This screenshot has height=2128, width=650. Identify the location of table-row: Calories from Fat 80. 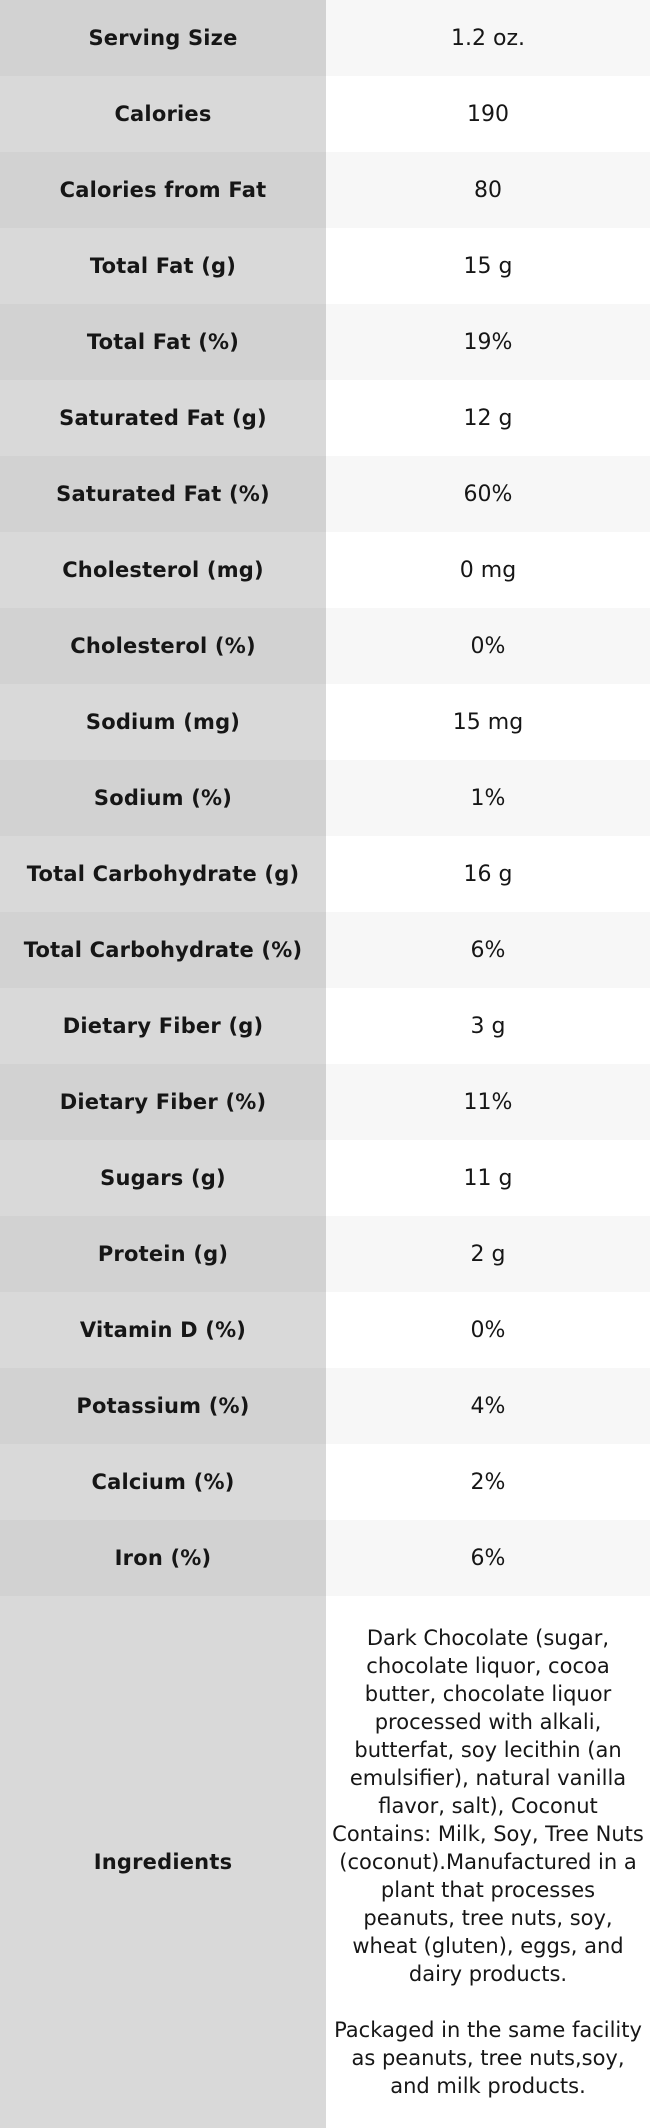
(325, 190).